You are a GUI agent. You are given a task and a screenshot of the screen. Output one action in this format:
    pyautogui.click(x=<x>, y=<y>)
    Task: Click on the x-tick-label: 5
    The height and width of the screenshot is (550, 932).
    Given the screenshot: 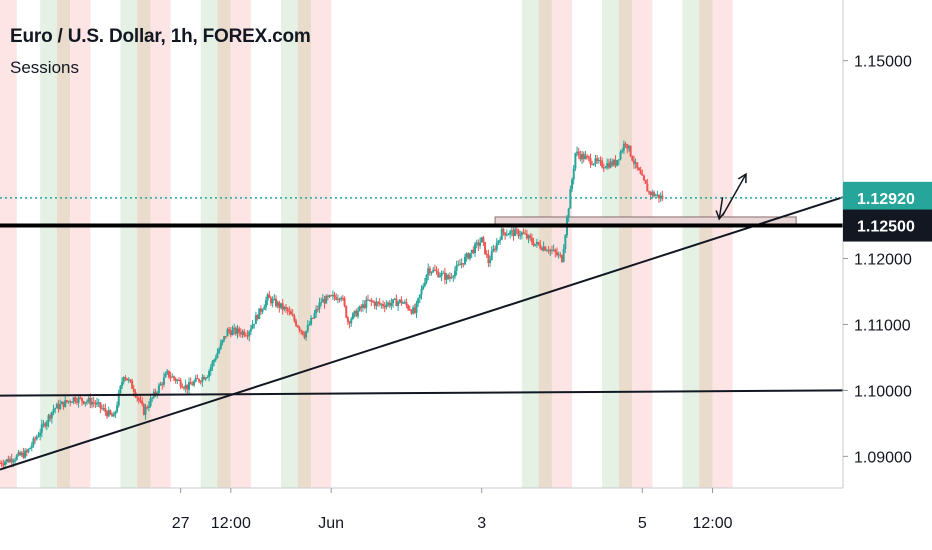 What is the action you would take?
    pyautogui.click(x=642, y=523)
    